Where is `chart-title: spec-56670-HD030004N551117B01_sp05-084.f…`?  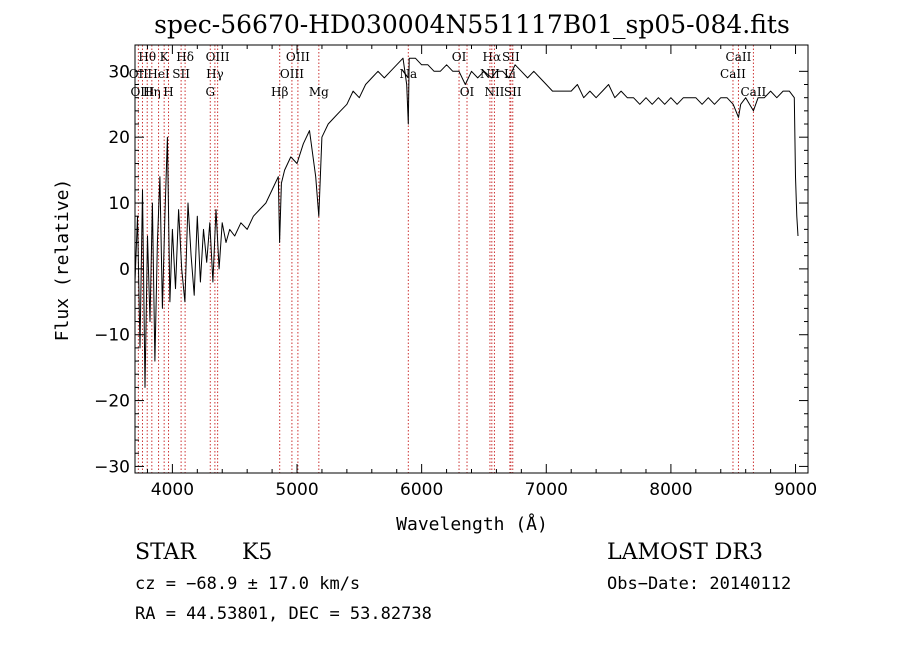 chart-title: spec-56670-HD030004N551117B01_sp05-084.f… is located at coordinates (472, 24).